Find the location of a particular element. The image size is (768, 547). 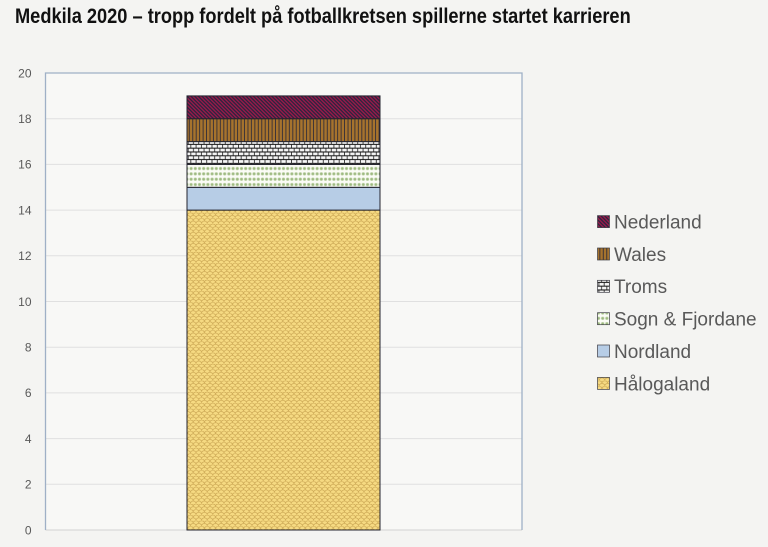

svg-text: 18 is located at coordinates (25, 119).